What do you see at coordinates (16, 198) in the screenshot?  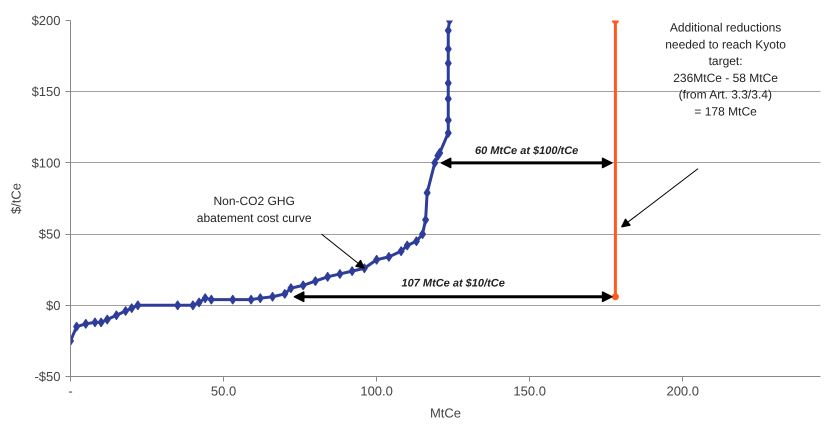 I see `y-axis-title: $/tCe` at bounding box center [16, 198].